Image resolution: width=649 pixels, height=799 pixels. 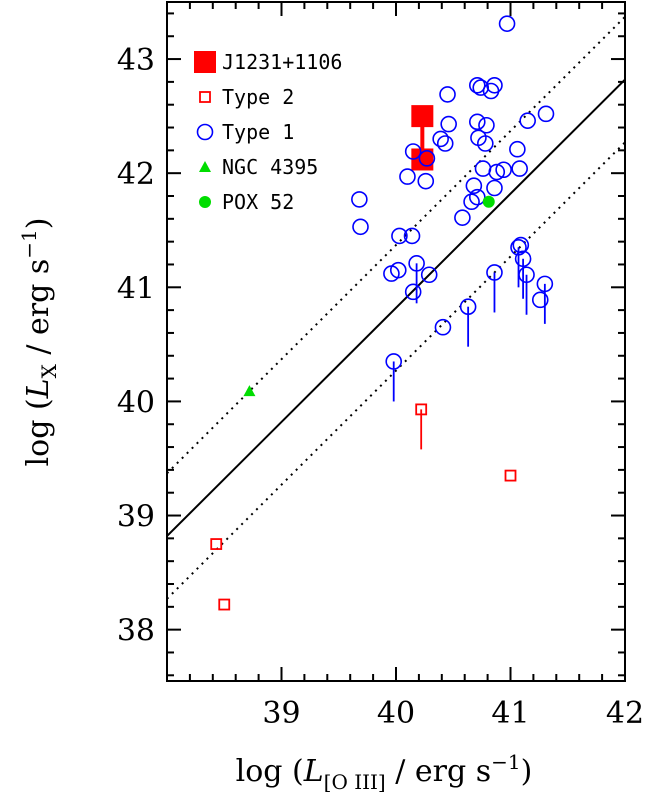 What do you see at coordinates (136, 631) in the screenshot?
I see `y-tick-label: 38` at bounding box center [136, 631].